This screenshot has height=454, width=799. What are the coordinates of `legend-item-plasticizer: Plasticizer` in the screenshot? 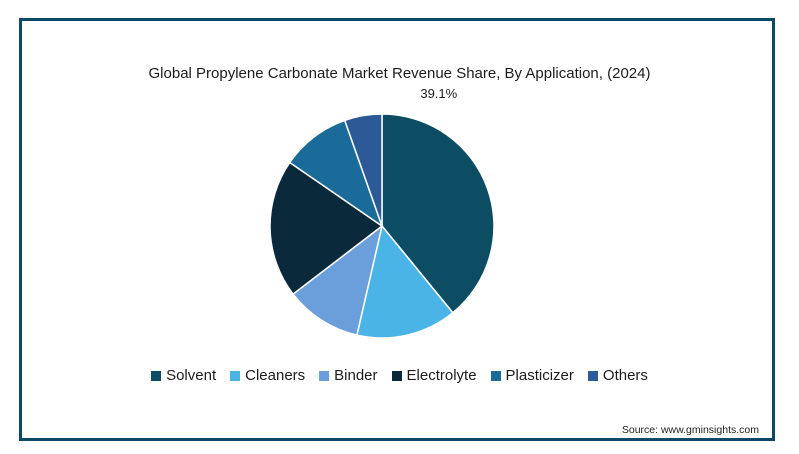 It's located at (532, 375).